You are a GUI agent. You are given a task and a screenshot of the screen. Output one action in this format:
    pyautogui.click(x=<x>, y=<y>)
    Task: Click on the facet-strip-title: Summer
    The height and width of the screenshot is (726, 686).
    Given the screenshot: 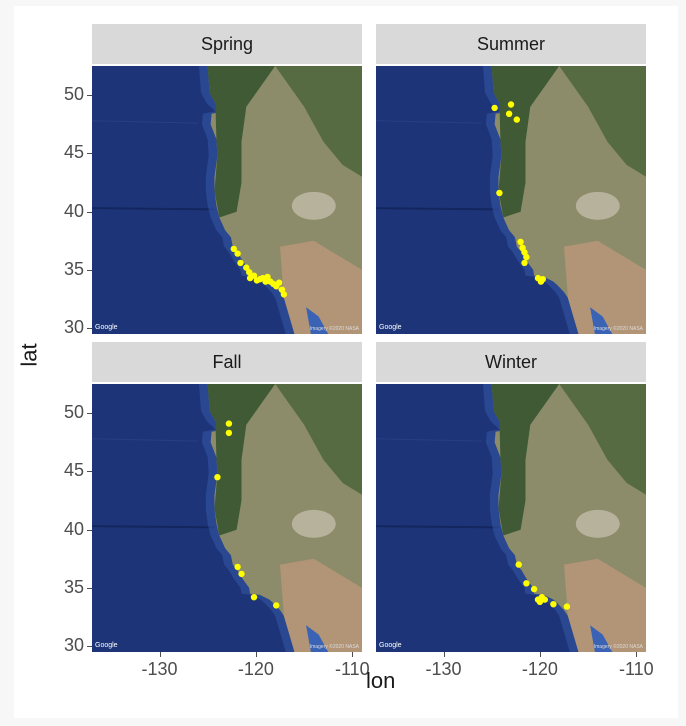 What is the action you would take?
    pyautogui.click(x=511, y=44)
    